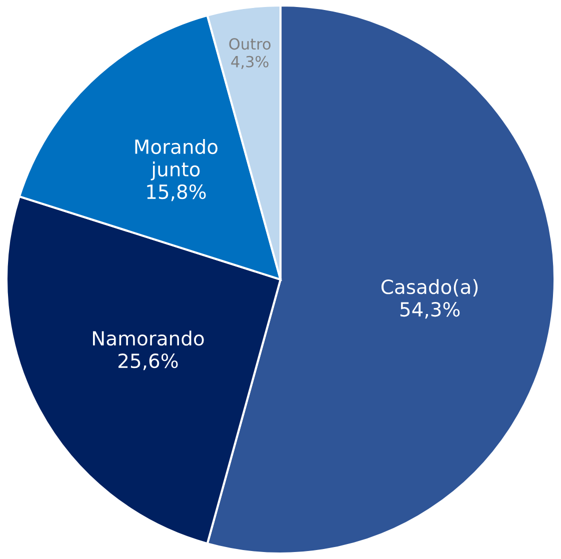 This screenshot has width=561, height=559. What do you see at coordinates (249, 62) in the screenshot?
I see `data-label: 4,3%` at bounding box center [249, 62].